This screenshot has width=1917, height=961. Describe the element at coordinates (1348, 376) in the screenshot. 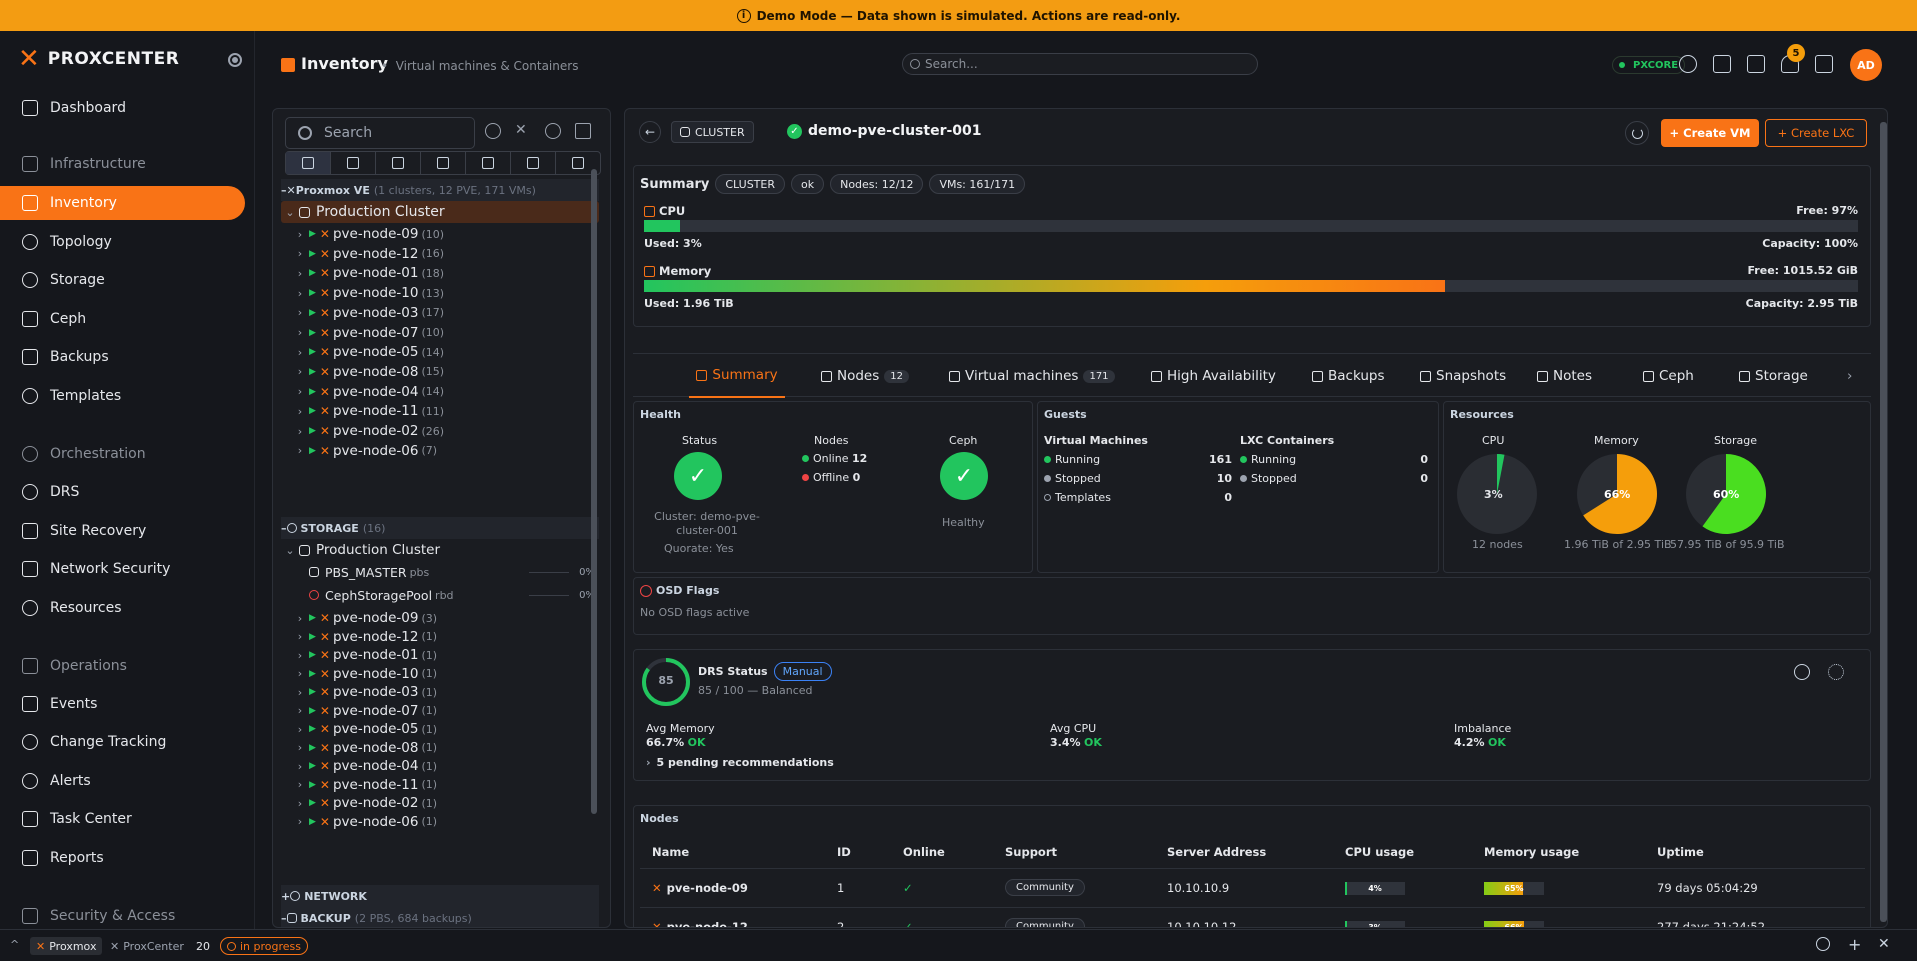

I see `tab-backups: Backups` at that location.